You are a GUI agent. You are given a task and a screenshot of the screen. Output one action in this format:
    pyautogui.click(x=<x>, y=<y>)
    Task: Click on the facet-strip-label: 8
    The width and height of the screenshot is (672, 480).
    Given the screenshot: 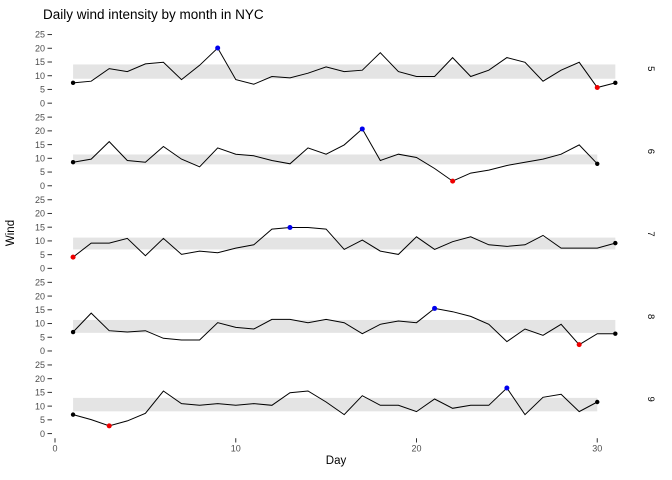 What is the action you would take?
    pyautogui.click(x=650, y=316)
    